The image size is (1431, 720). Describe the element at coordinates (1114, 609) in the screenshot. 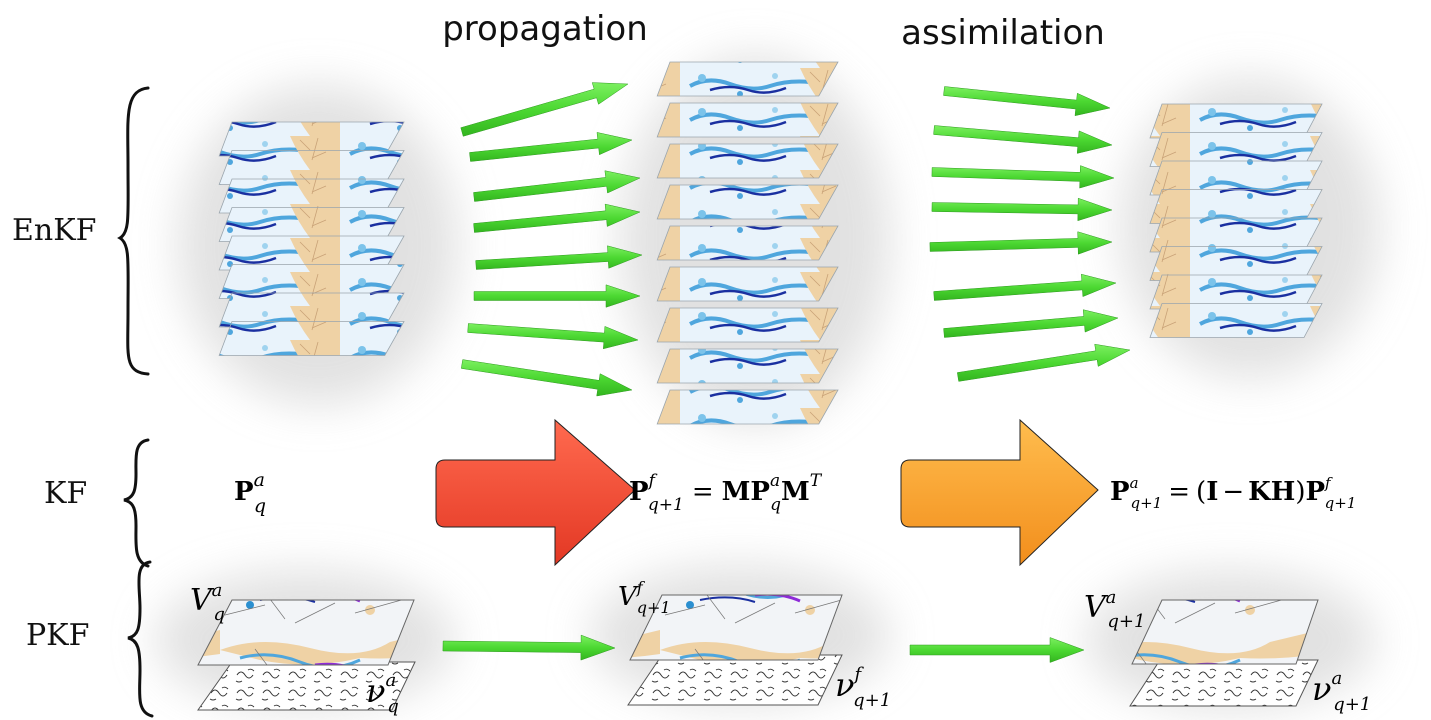

I see `pkf-variance-updated: Va q+1` at that location.